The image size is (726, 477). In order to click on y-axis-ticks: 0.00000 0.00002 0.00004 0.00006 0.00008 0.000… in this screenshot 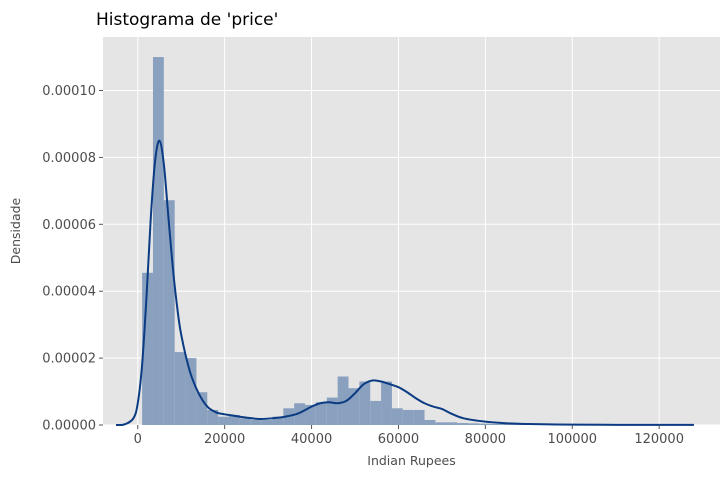, I will do `click(72, 259)`.